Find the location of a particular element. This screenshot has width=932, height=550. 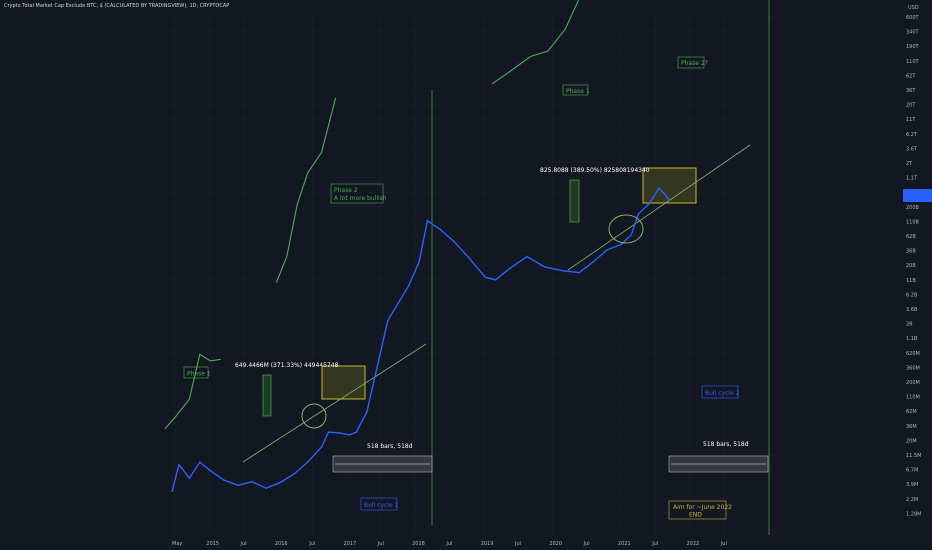

price-tick-label: 11B is located at coordinates (911, 281).